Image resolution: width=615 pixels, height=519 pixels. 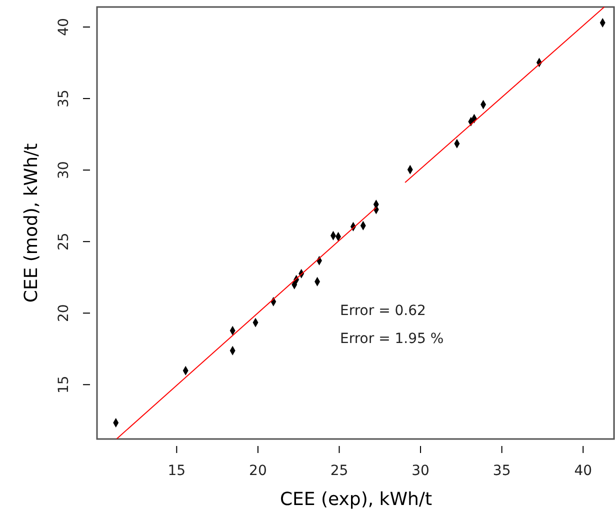 I want to click on x-tick-label: 25, so click(x=339, y=470).